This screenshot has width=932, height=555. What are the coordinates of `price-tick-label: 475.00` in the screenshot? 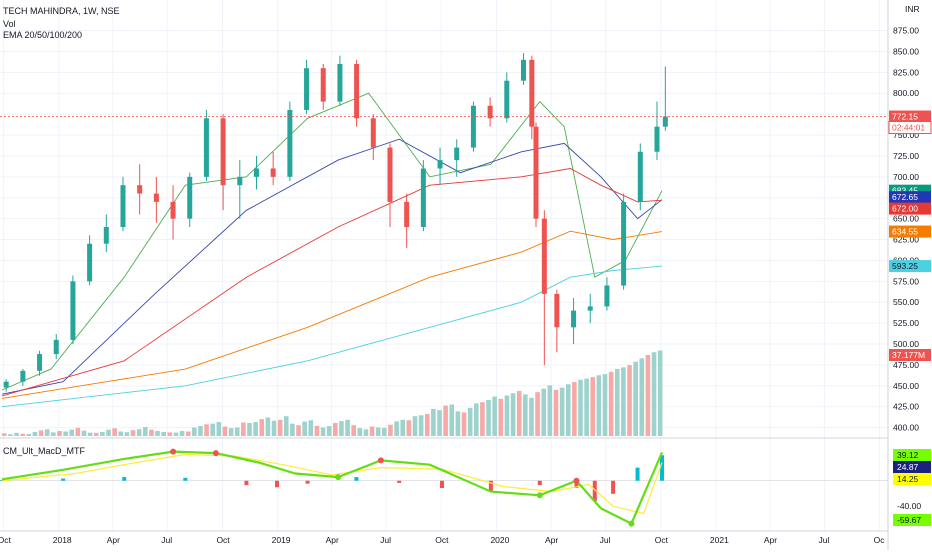 It's located at (906, 365).